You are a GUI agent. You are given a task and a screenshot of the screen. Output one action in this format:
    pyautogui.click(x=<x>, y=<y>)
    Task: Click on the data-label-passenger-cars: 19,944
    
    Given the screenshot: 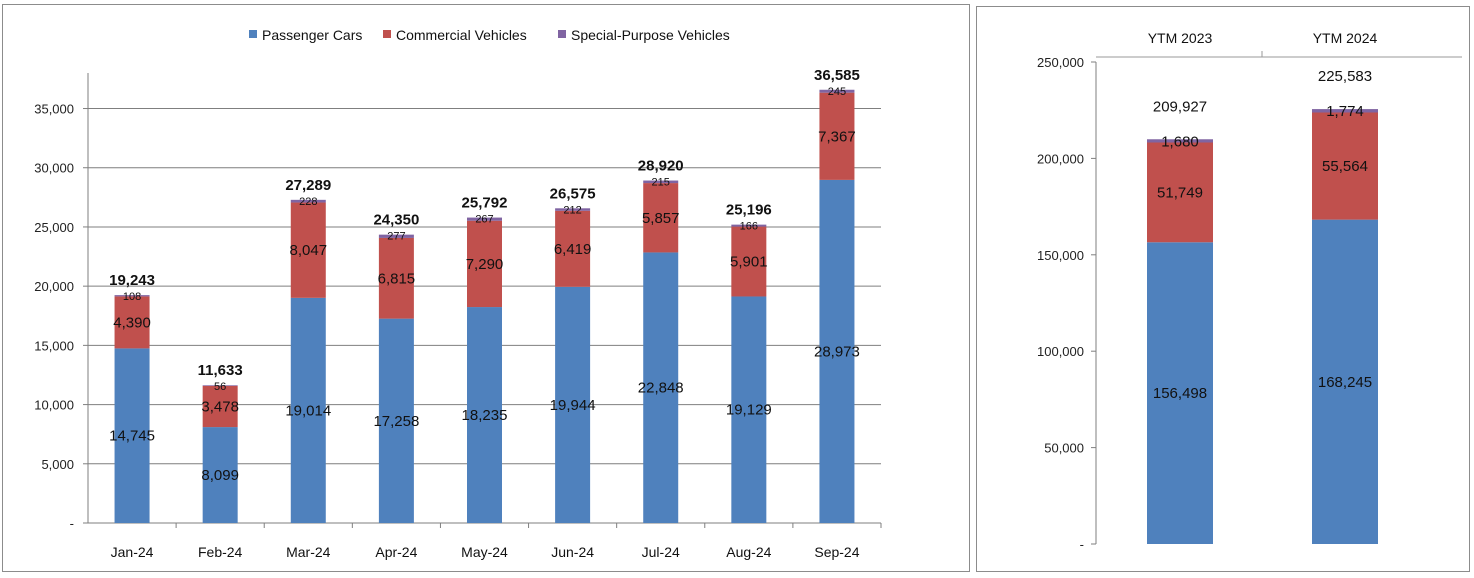 What is the action you would take?
    pyautogui.click(x=573, y=405)
    